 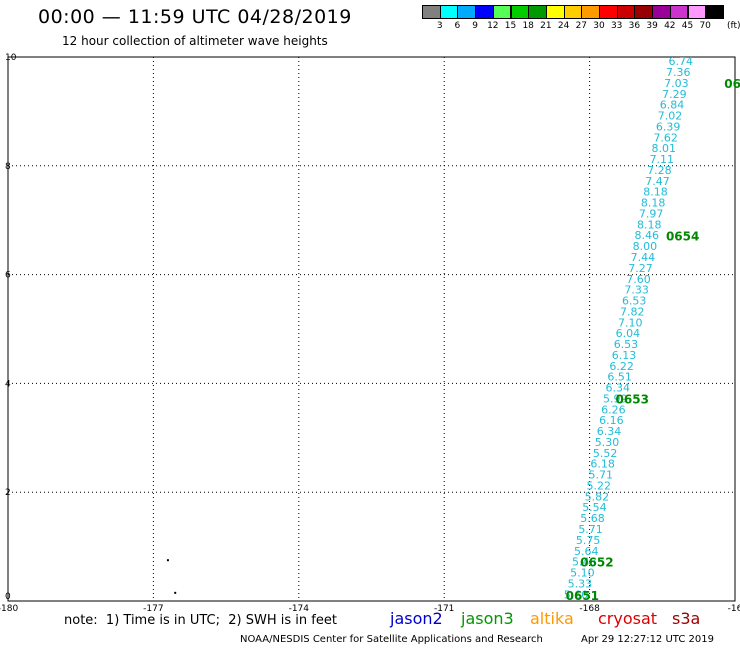 I want to click on satellite-s3a: s3a, so click(x=686, y=618).